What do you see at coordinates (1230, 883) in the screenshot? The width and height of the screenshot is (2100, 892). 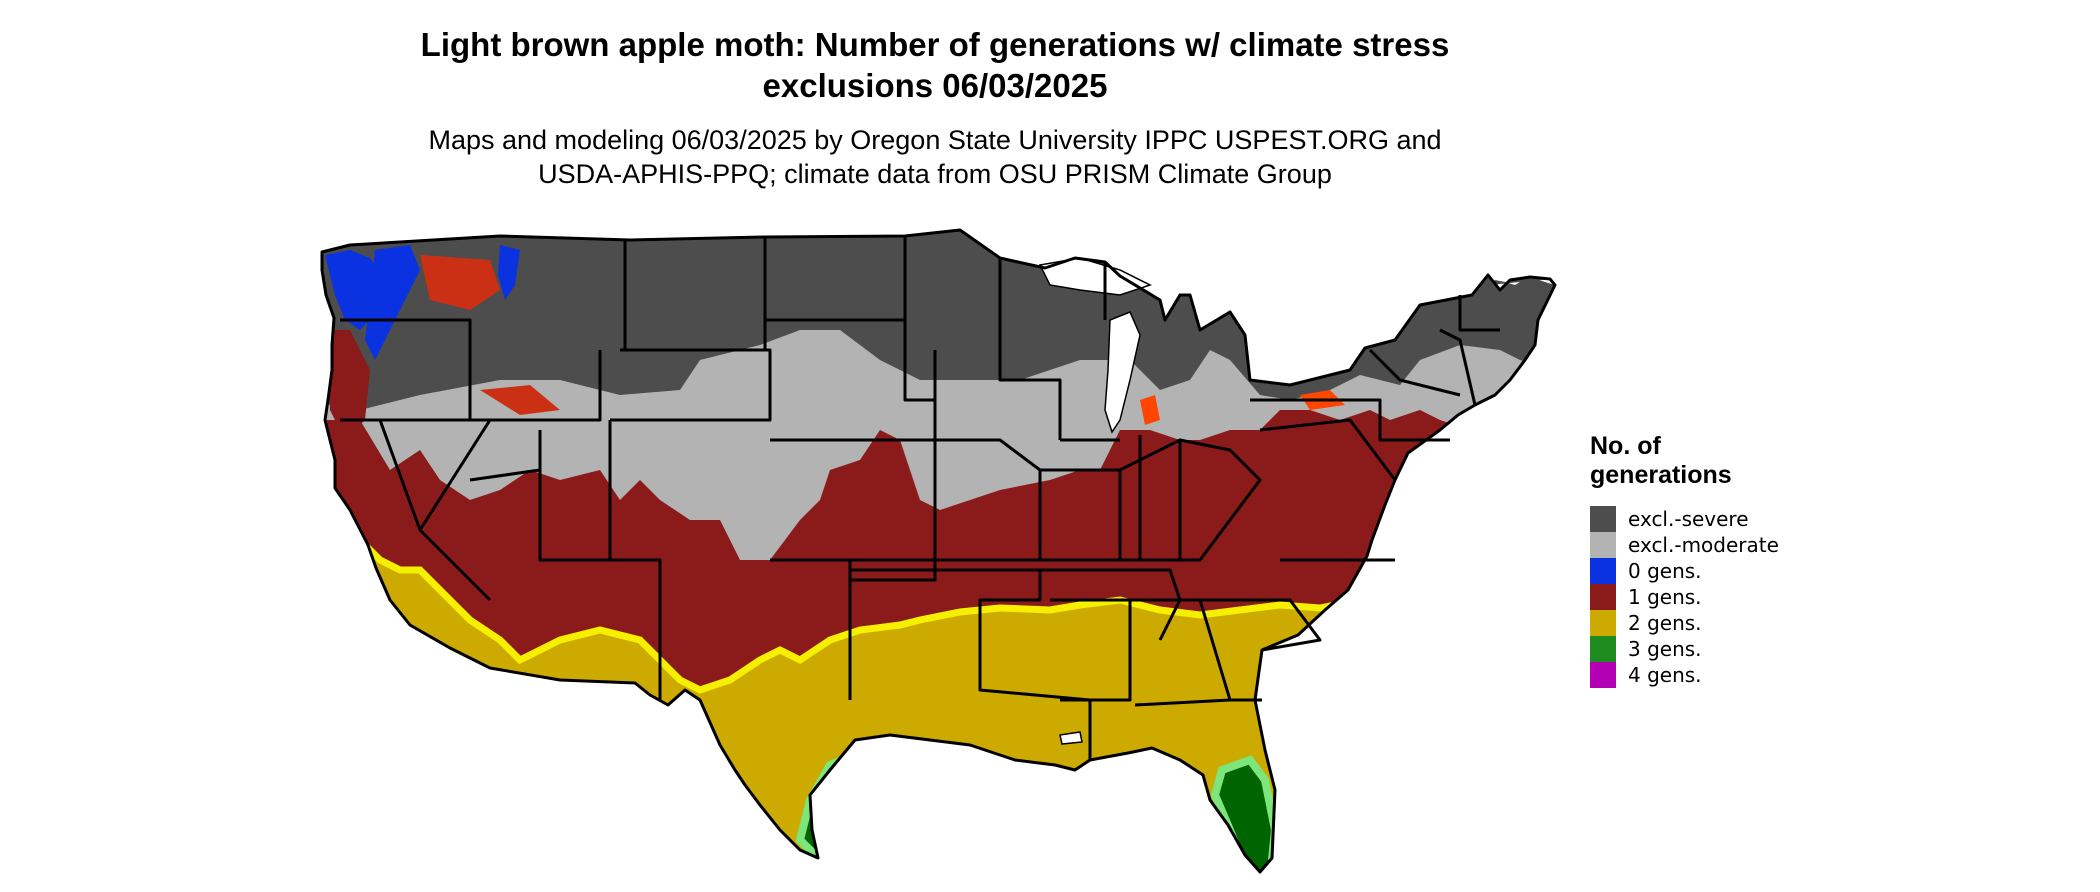 I see `four-generation-zone-keys` at bounding box center [1230, 883].